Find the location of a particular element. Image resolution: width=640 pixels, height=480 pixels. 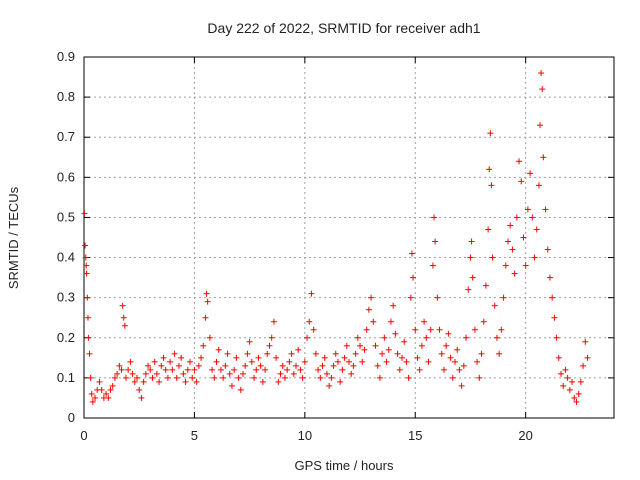

y-tick-label: 0.1 is located at coordinates (66, 377).